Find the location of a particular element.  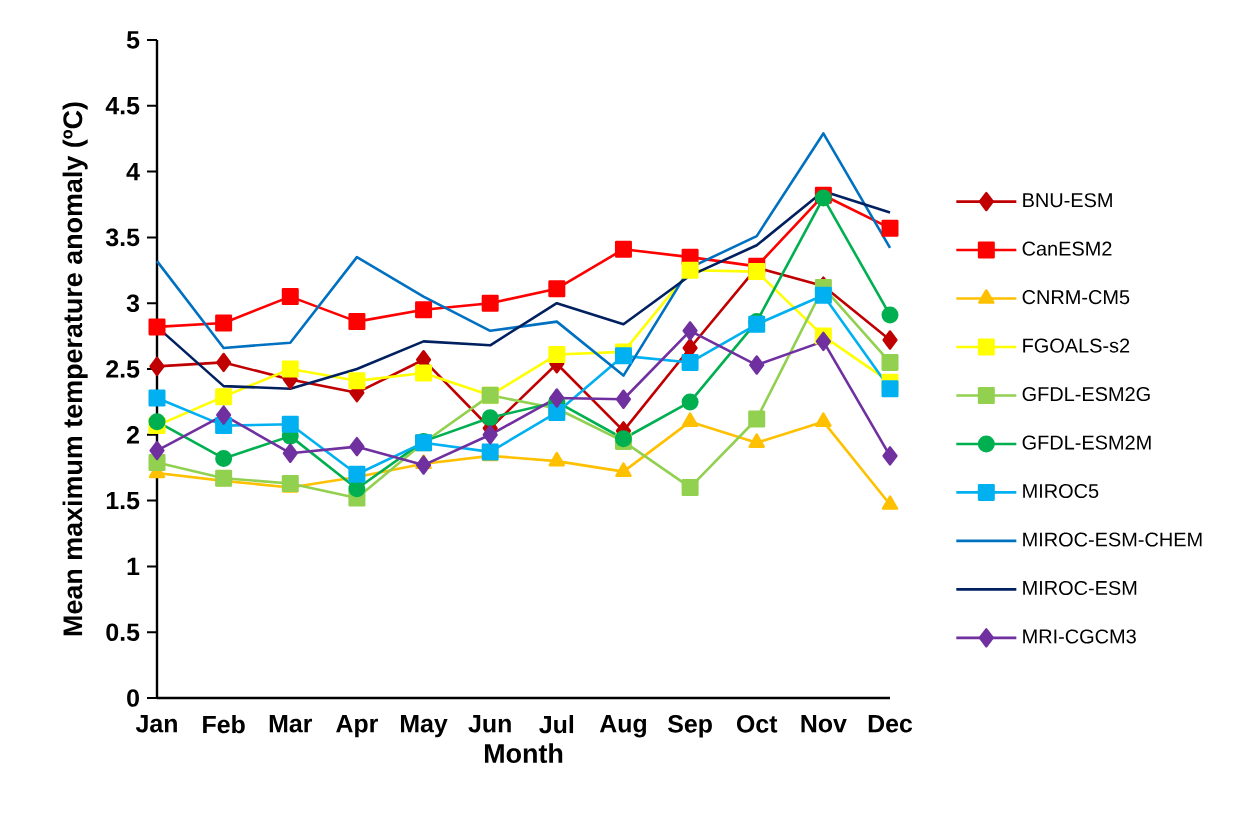

x-tick-label: Aug is located at coordinates (623, 726).